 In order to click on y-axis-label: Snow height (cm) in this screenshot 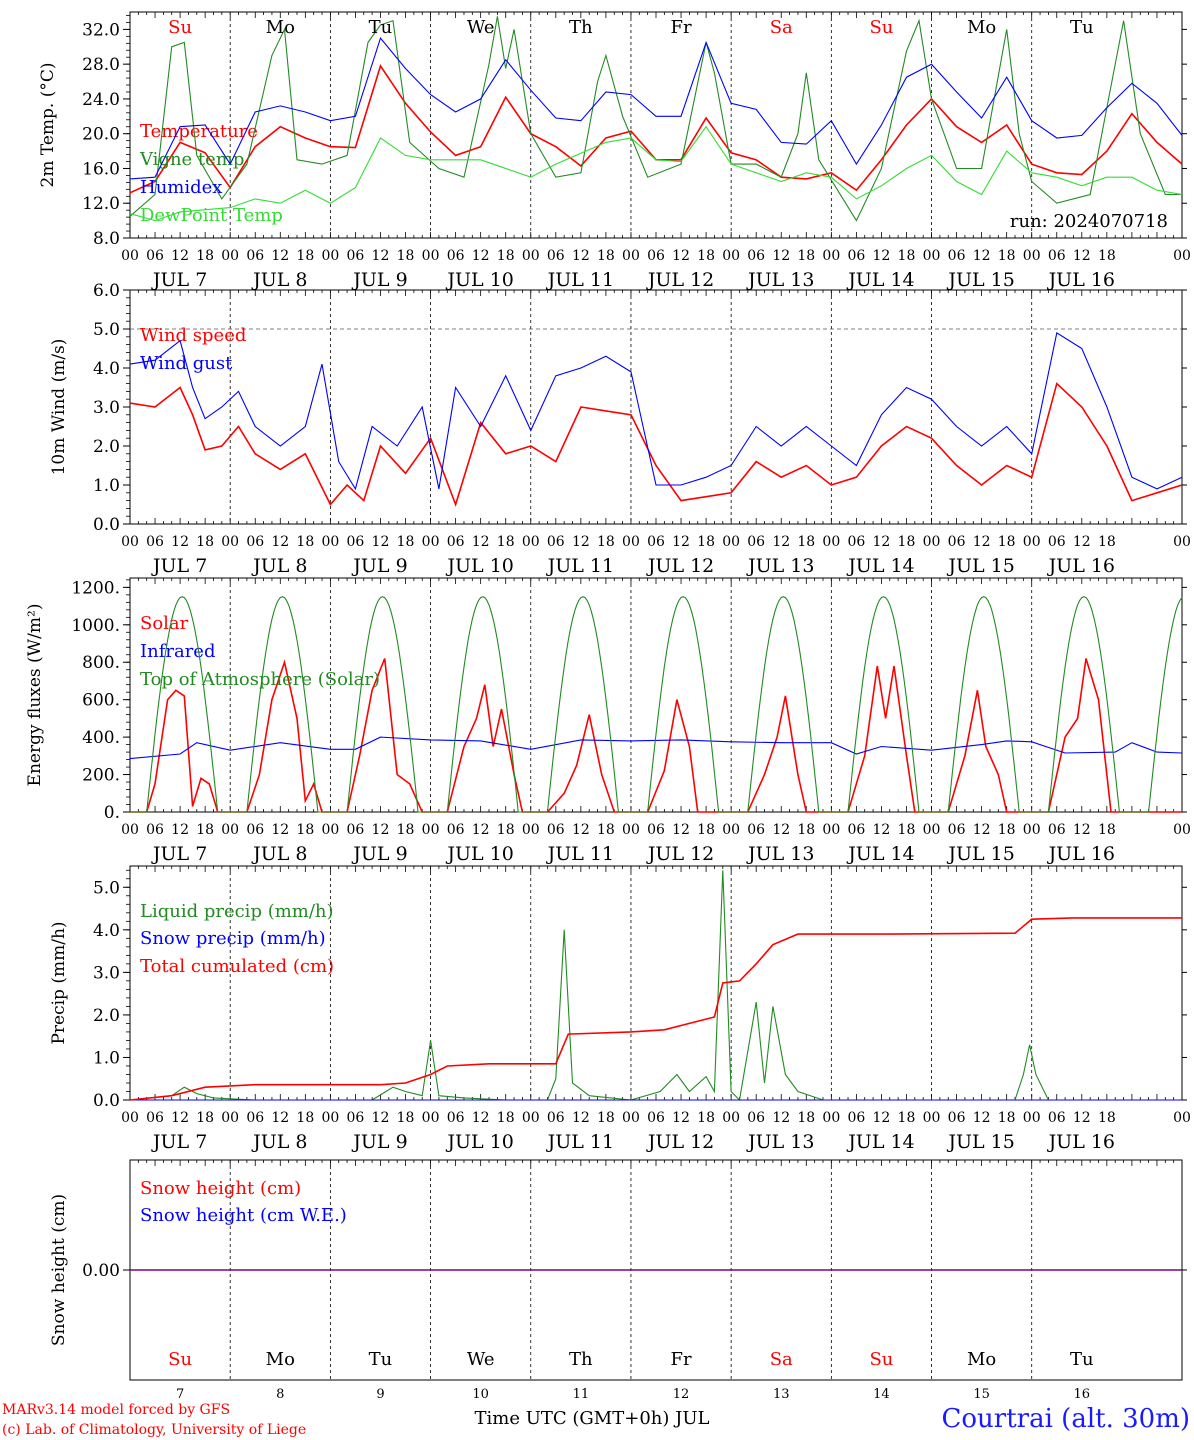, I will do `click(59, 1270)`.